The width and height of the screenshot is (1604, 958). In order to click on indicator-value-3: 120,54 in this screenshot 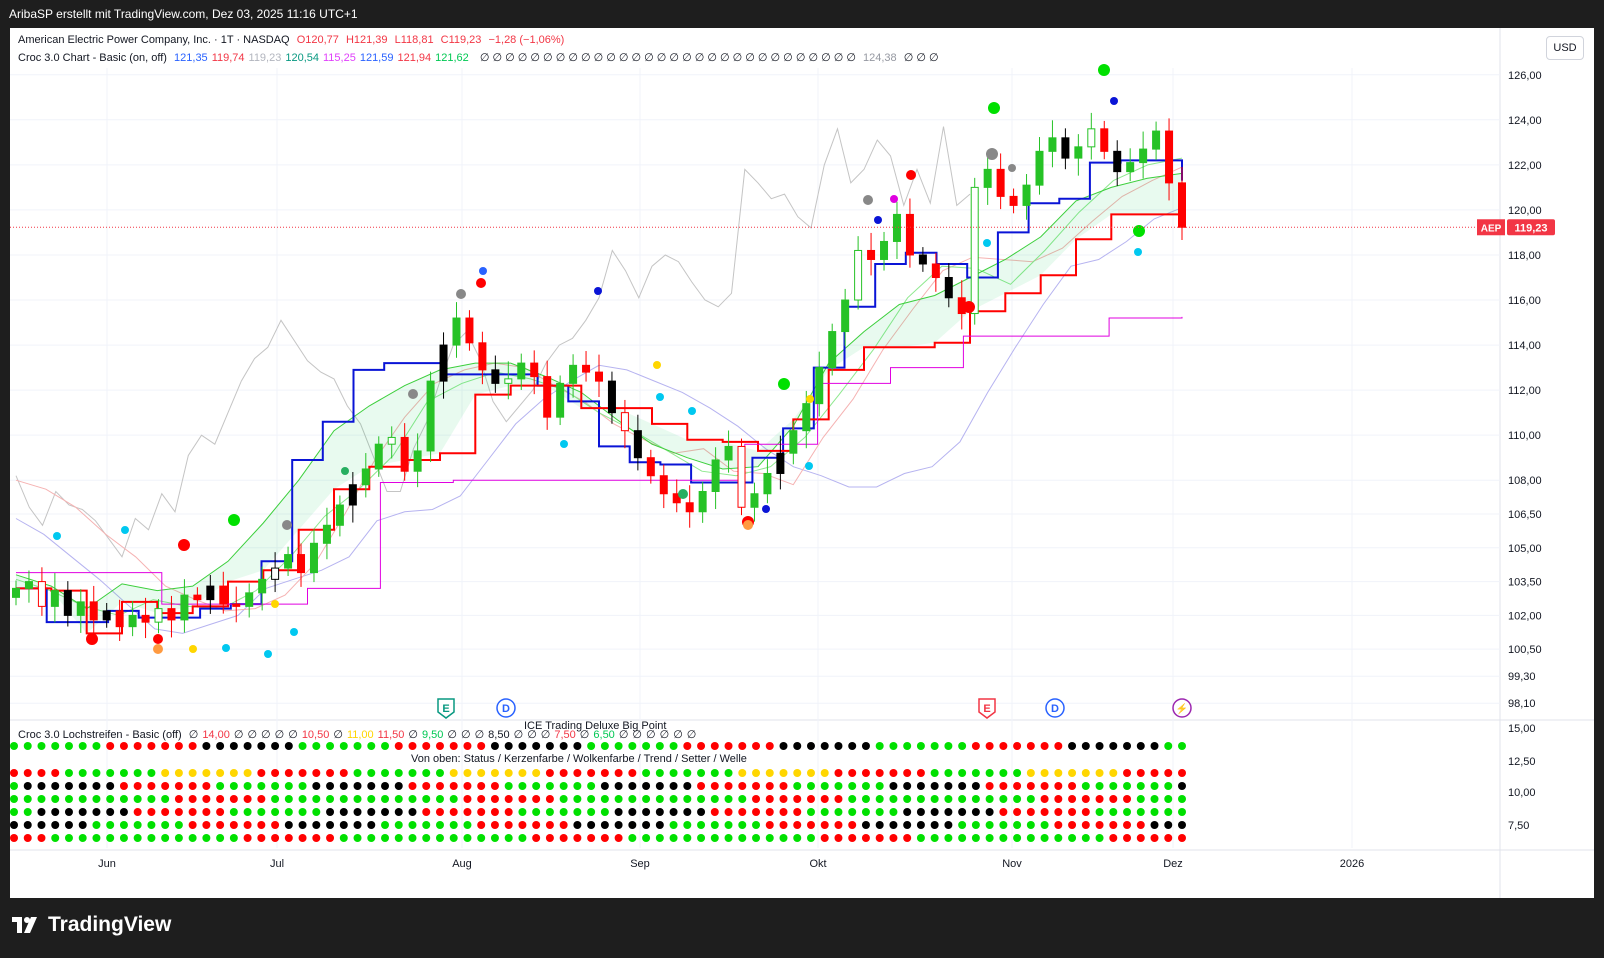, I will do `click(302, 58)`.